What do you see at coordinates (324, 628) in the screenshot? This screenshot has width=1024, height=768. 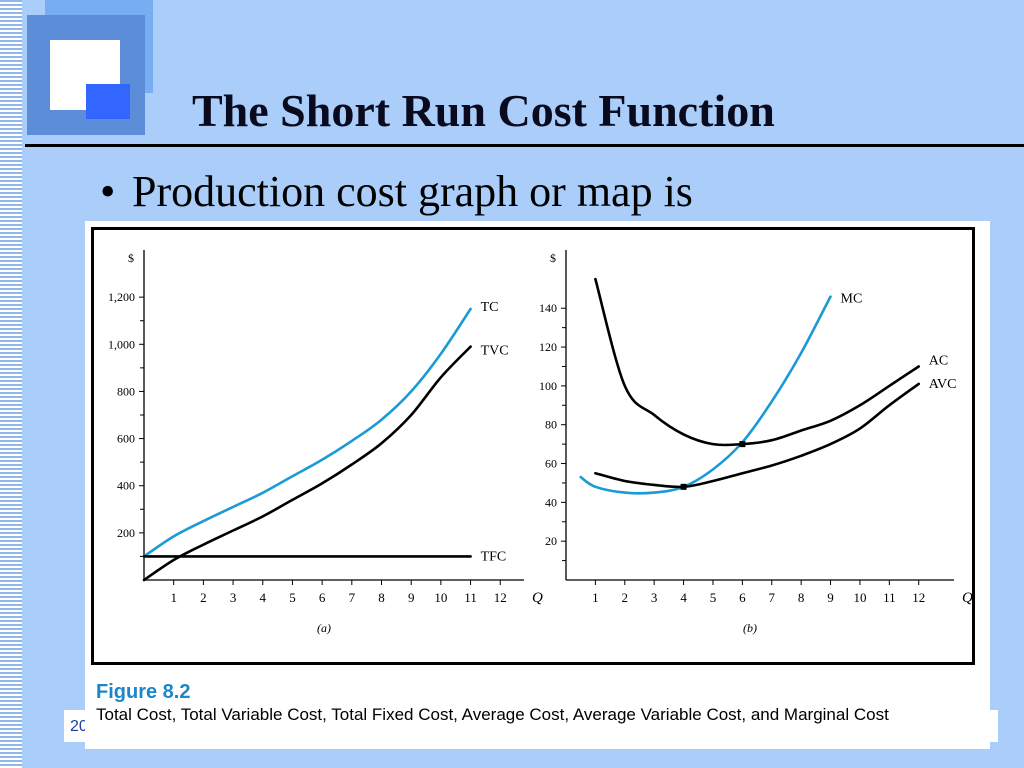 I see `panel-1-panel-label: (a)` at bounding box center [324, 628].